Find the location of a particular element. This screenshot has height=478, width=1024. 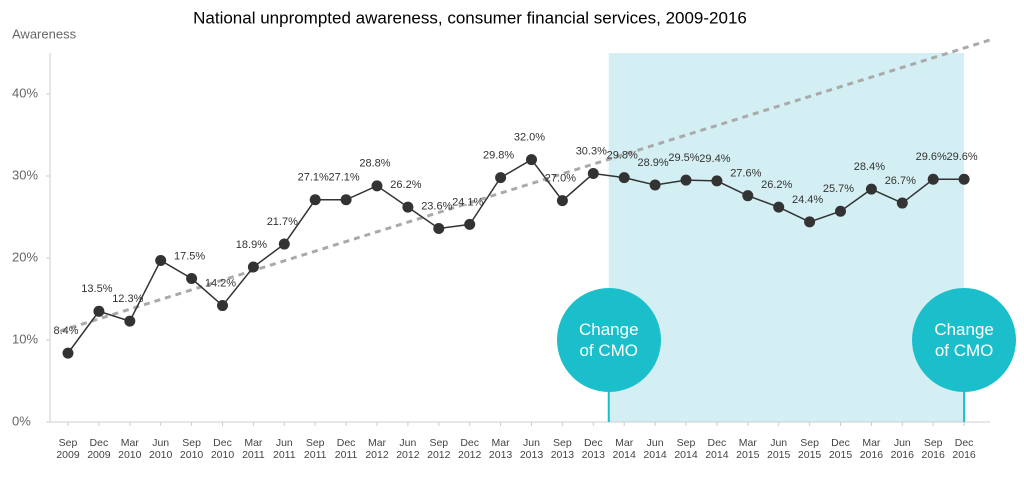

y-tick-label: 40% is located at coordinates (25, 92).